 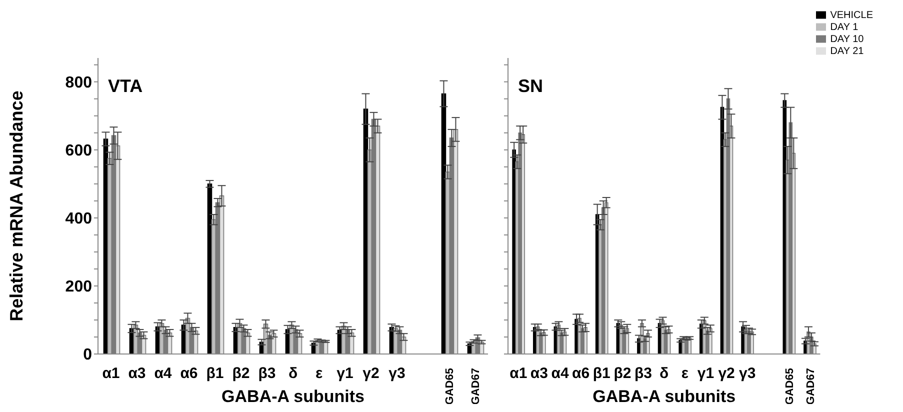 I want to click on y-tick-label: 800, so click(x=78, y=83).